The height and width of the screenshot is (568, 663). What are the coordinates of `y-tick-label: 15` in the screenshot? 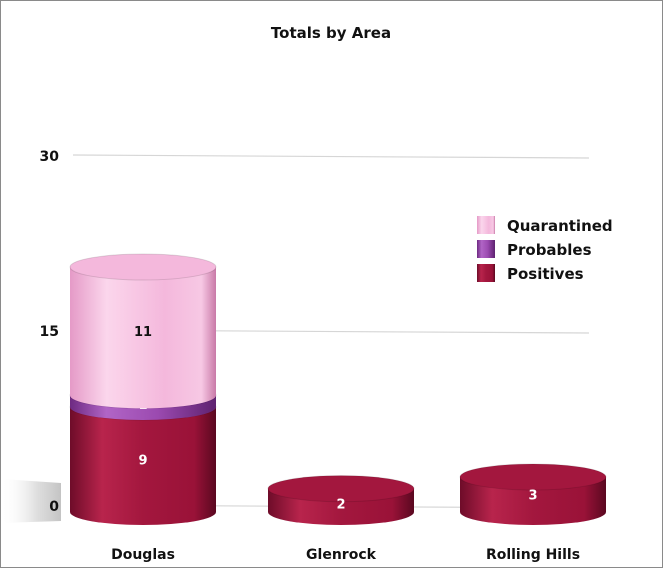 It's located at (49, 332).